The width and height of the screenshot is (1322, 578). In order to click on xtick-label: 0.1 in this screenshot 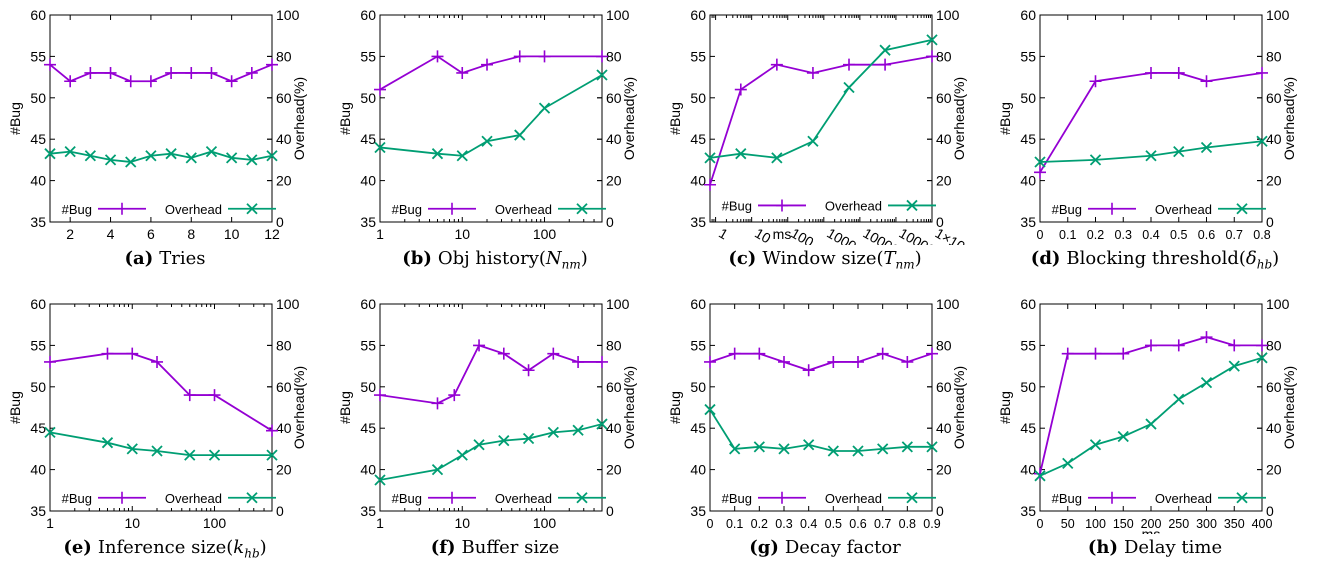, I will do `click(1067, 235)`.